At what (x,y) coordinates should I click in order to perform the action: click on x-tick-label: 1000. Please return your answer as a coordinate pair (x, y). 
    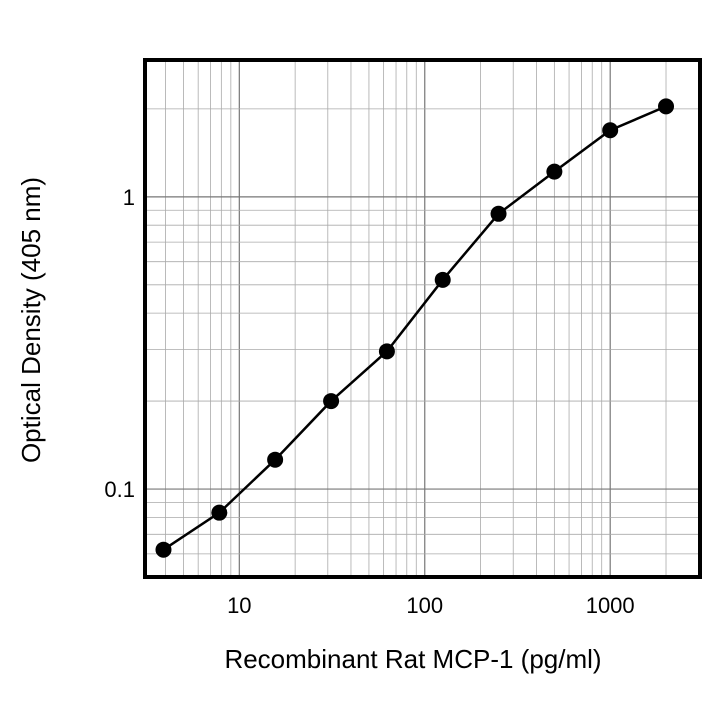
    Looking at the image, I should click on (610, 605).